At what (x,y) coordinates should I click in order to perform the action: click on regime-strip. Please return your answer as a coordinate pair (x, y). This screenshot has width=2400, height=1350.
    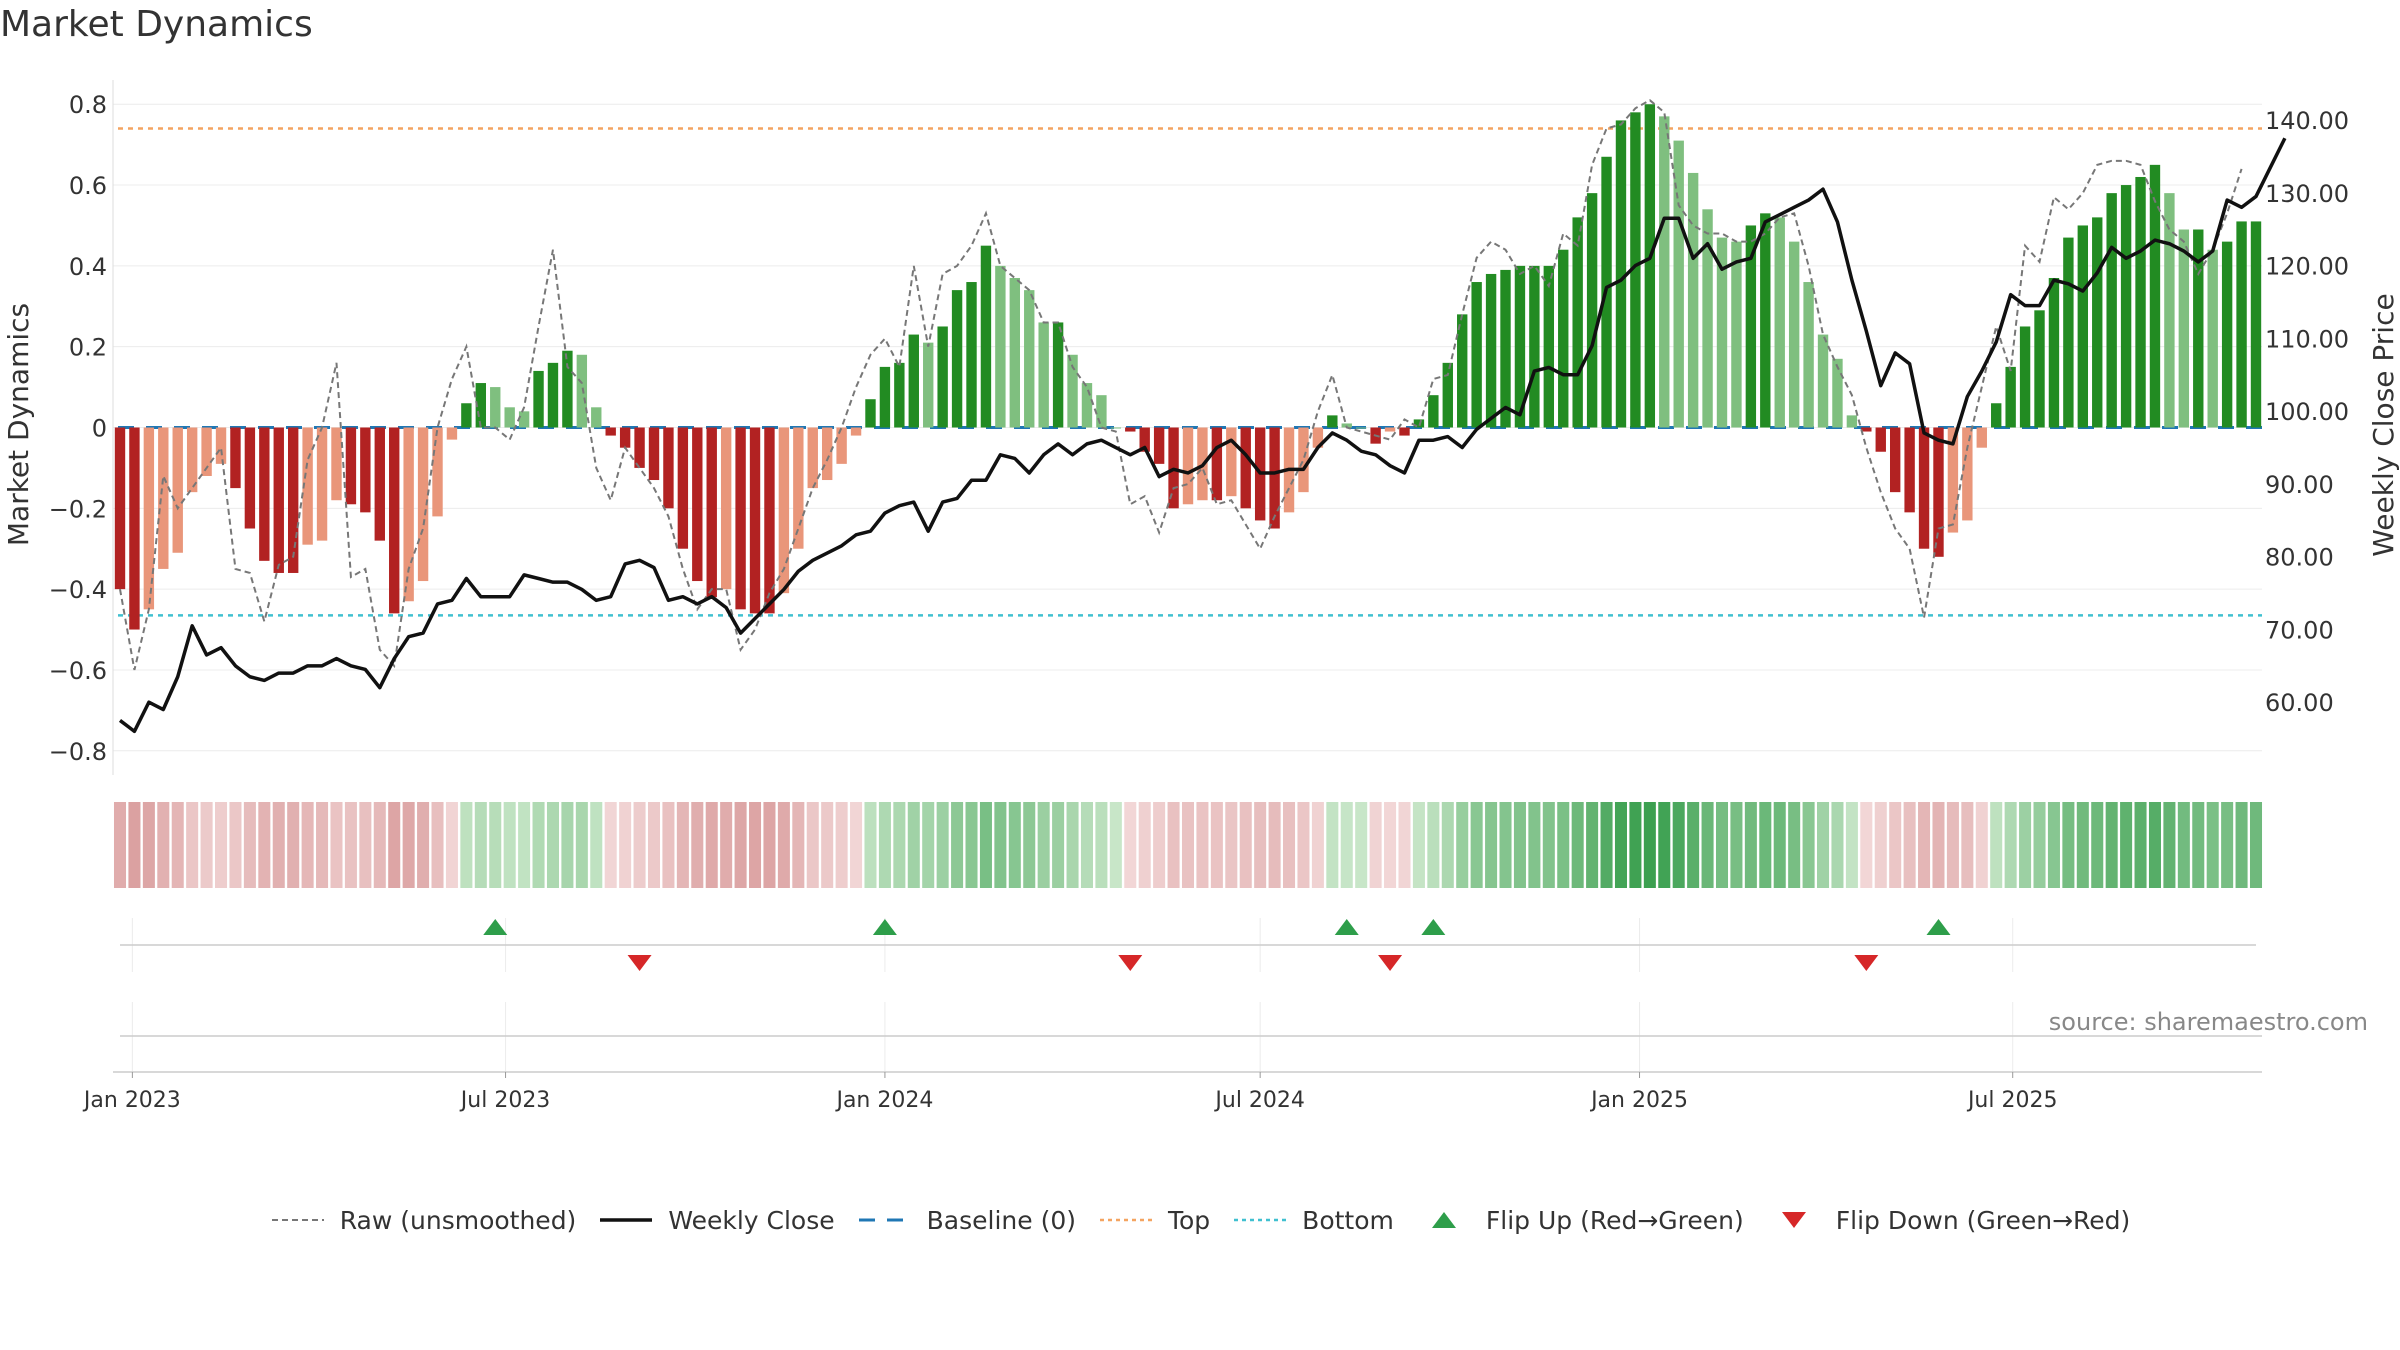
    Looking at the image, I should click on (1188, 845).